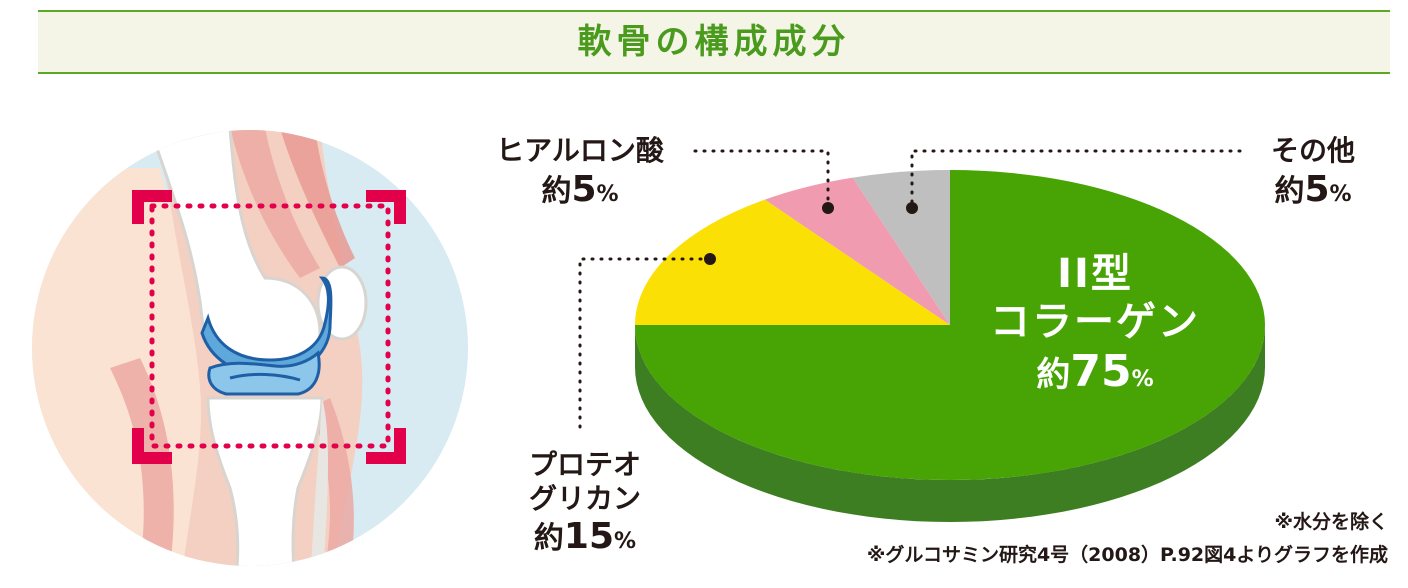  What do you see at coordinates (1101, 371) in the screenshot?
I see `label-collagen-value: 75` at bounding box center [1101, 371].